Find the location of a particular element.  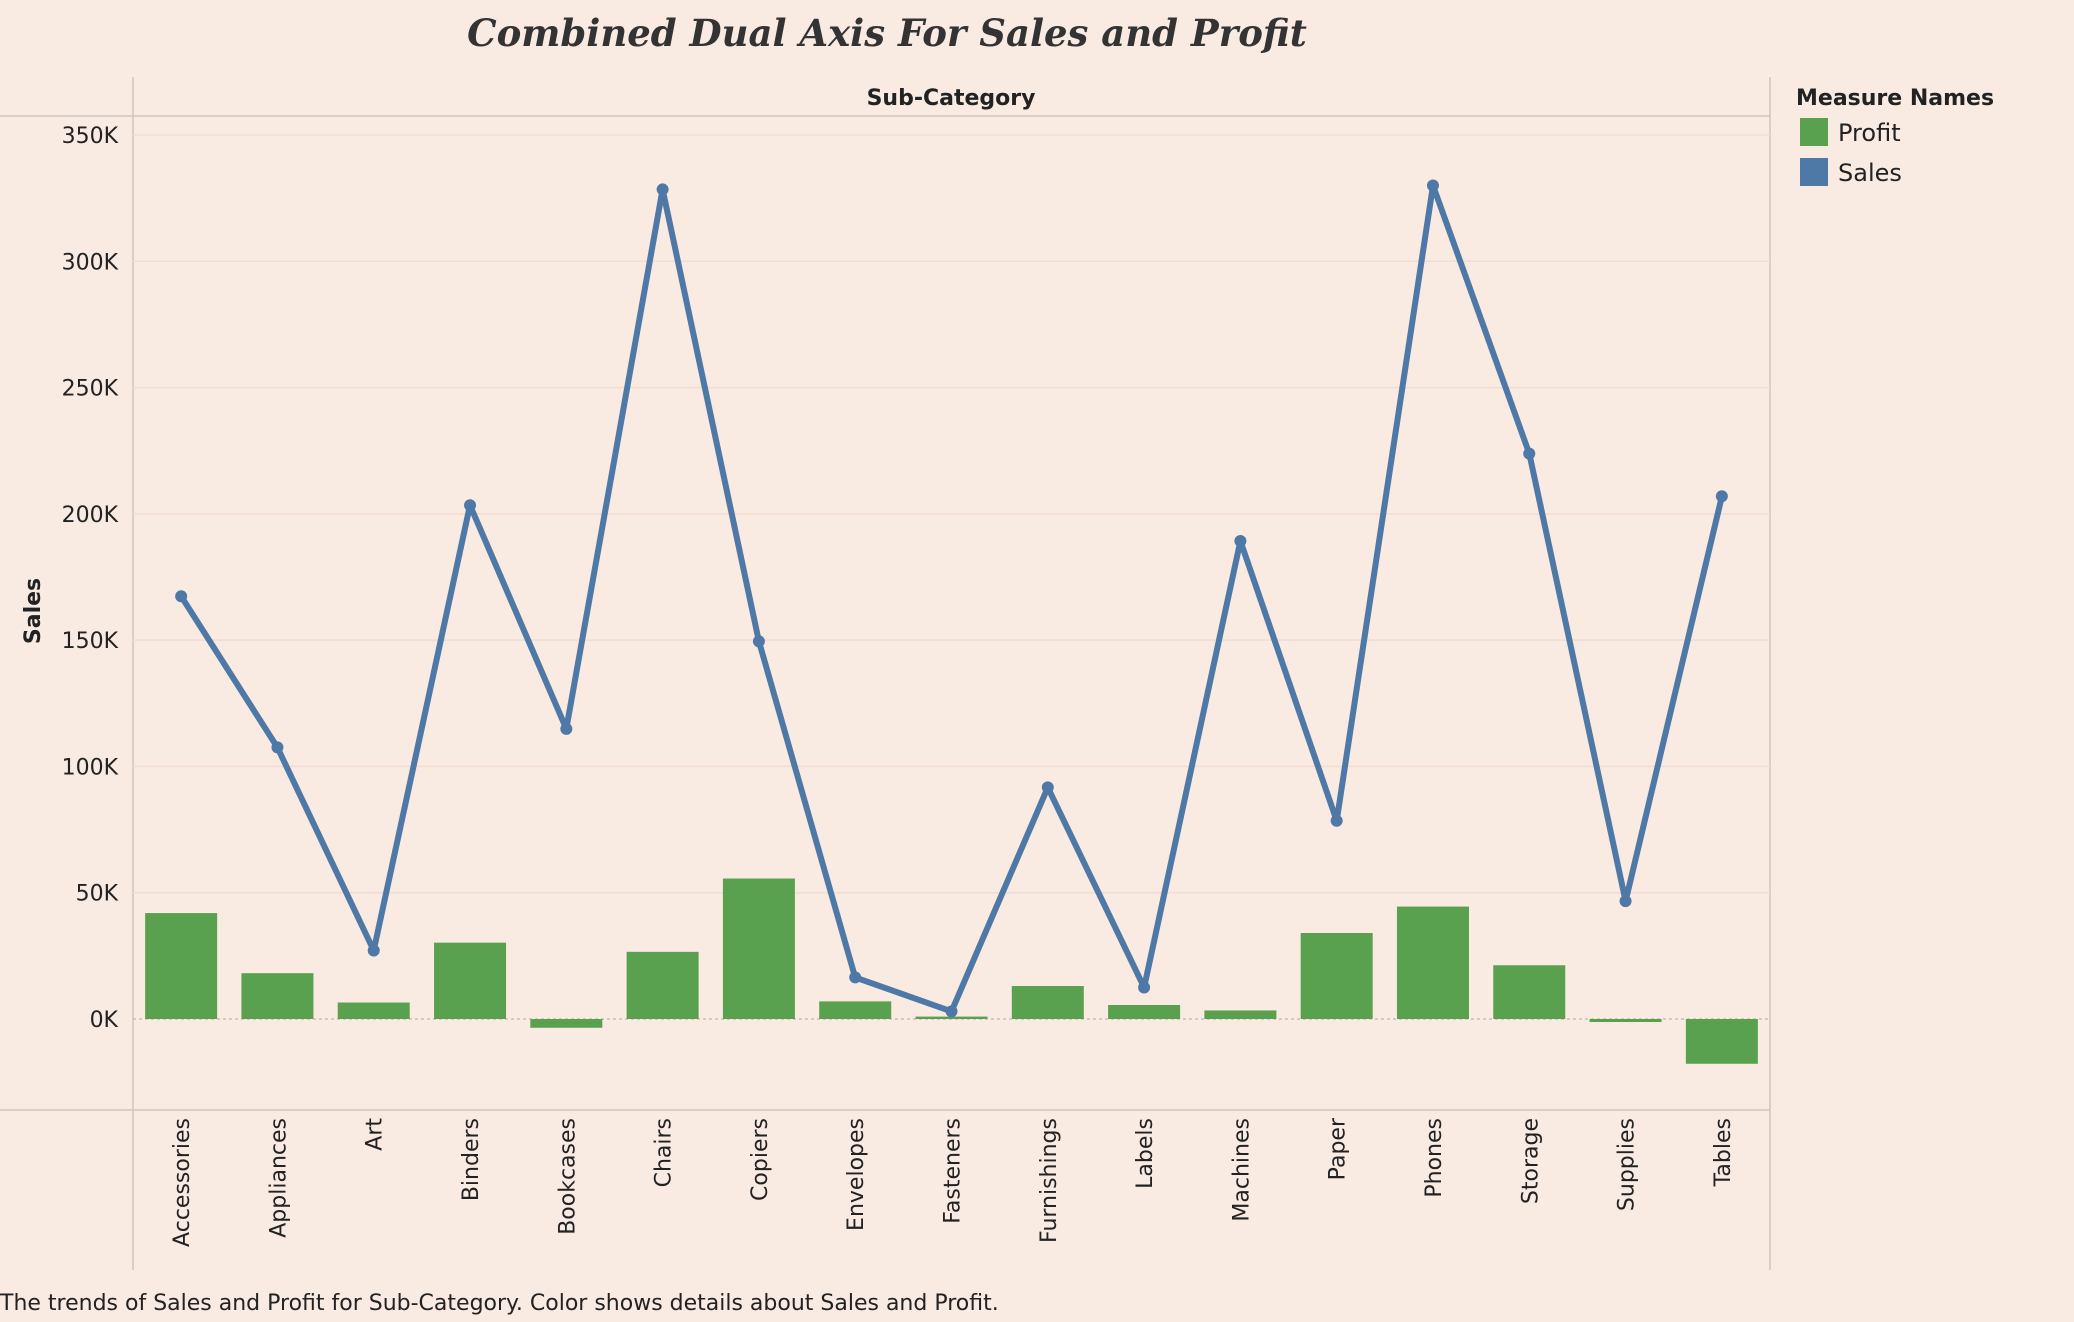

legend-title: Measure Names is located at coordinates (1895, 98).